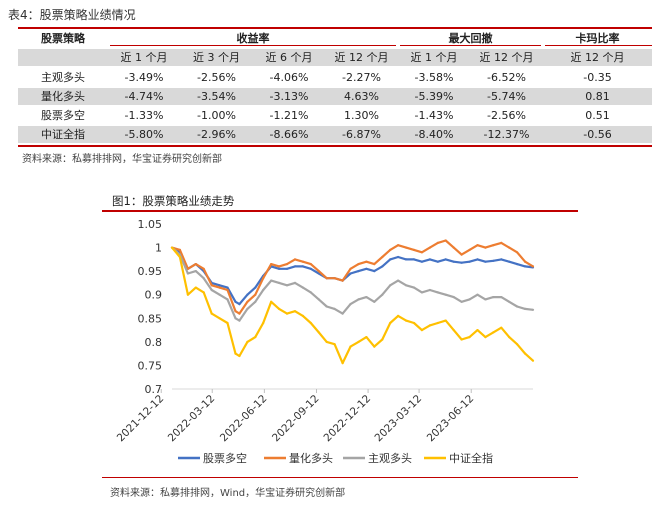 The width and height of the screenshot is (661, 510). What do you see at coordinates (253, 38) in the screenshot?
I see `header-return: 收益率` at bounding box center [253, 38].